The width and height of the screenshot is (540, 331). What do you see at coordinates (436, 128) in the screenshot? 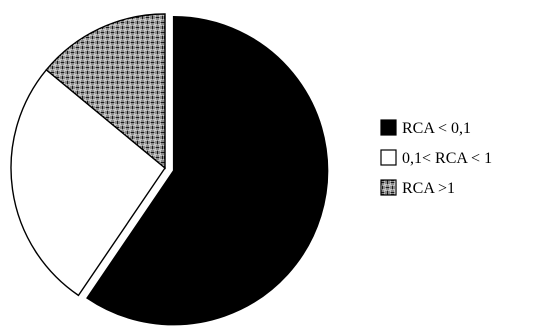
I see `legend-label-rca-0-1: RCA < 0,1` at bounding box center [436, 128].